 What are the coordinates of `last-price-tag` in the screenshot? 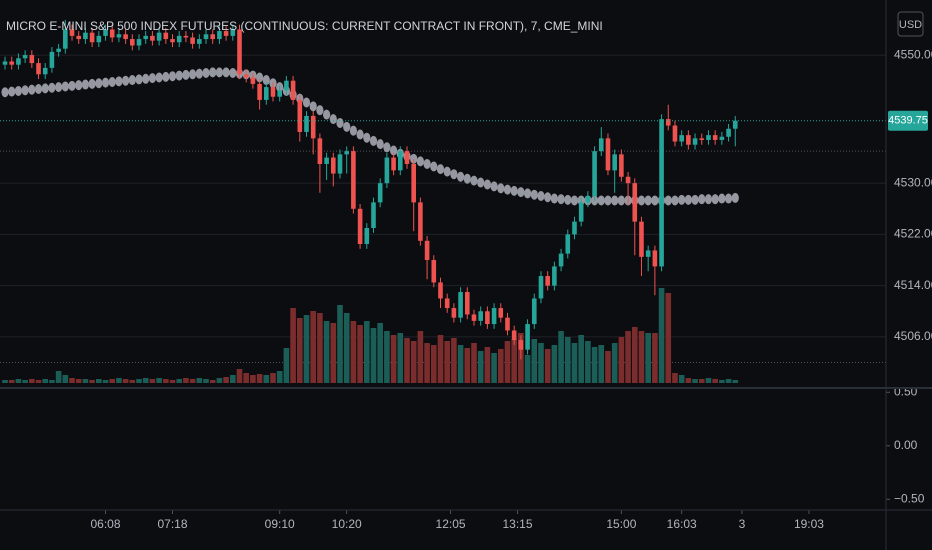 It's located at (908, 120).